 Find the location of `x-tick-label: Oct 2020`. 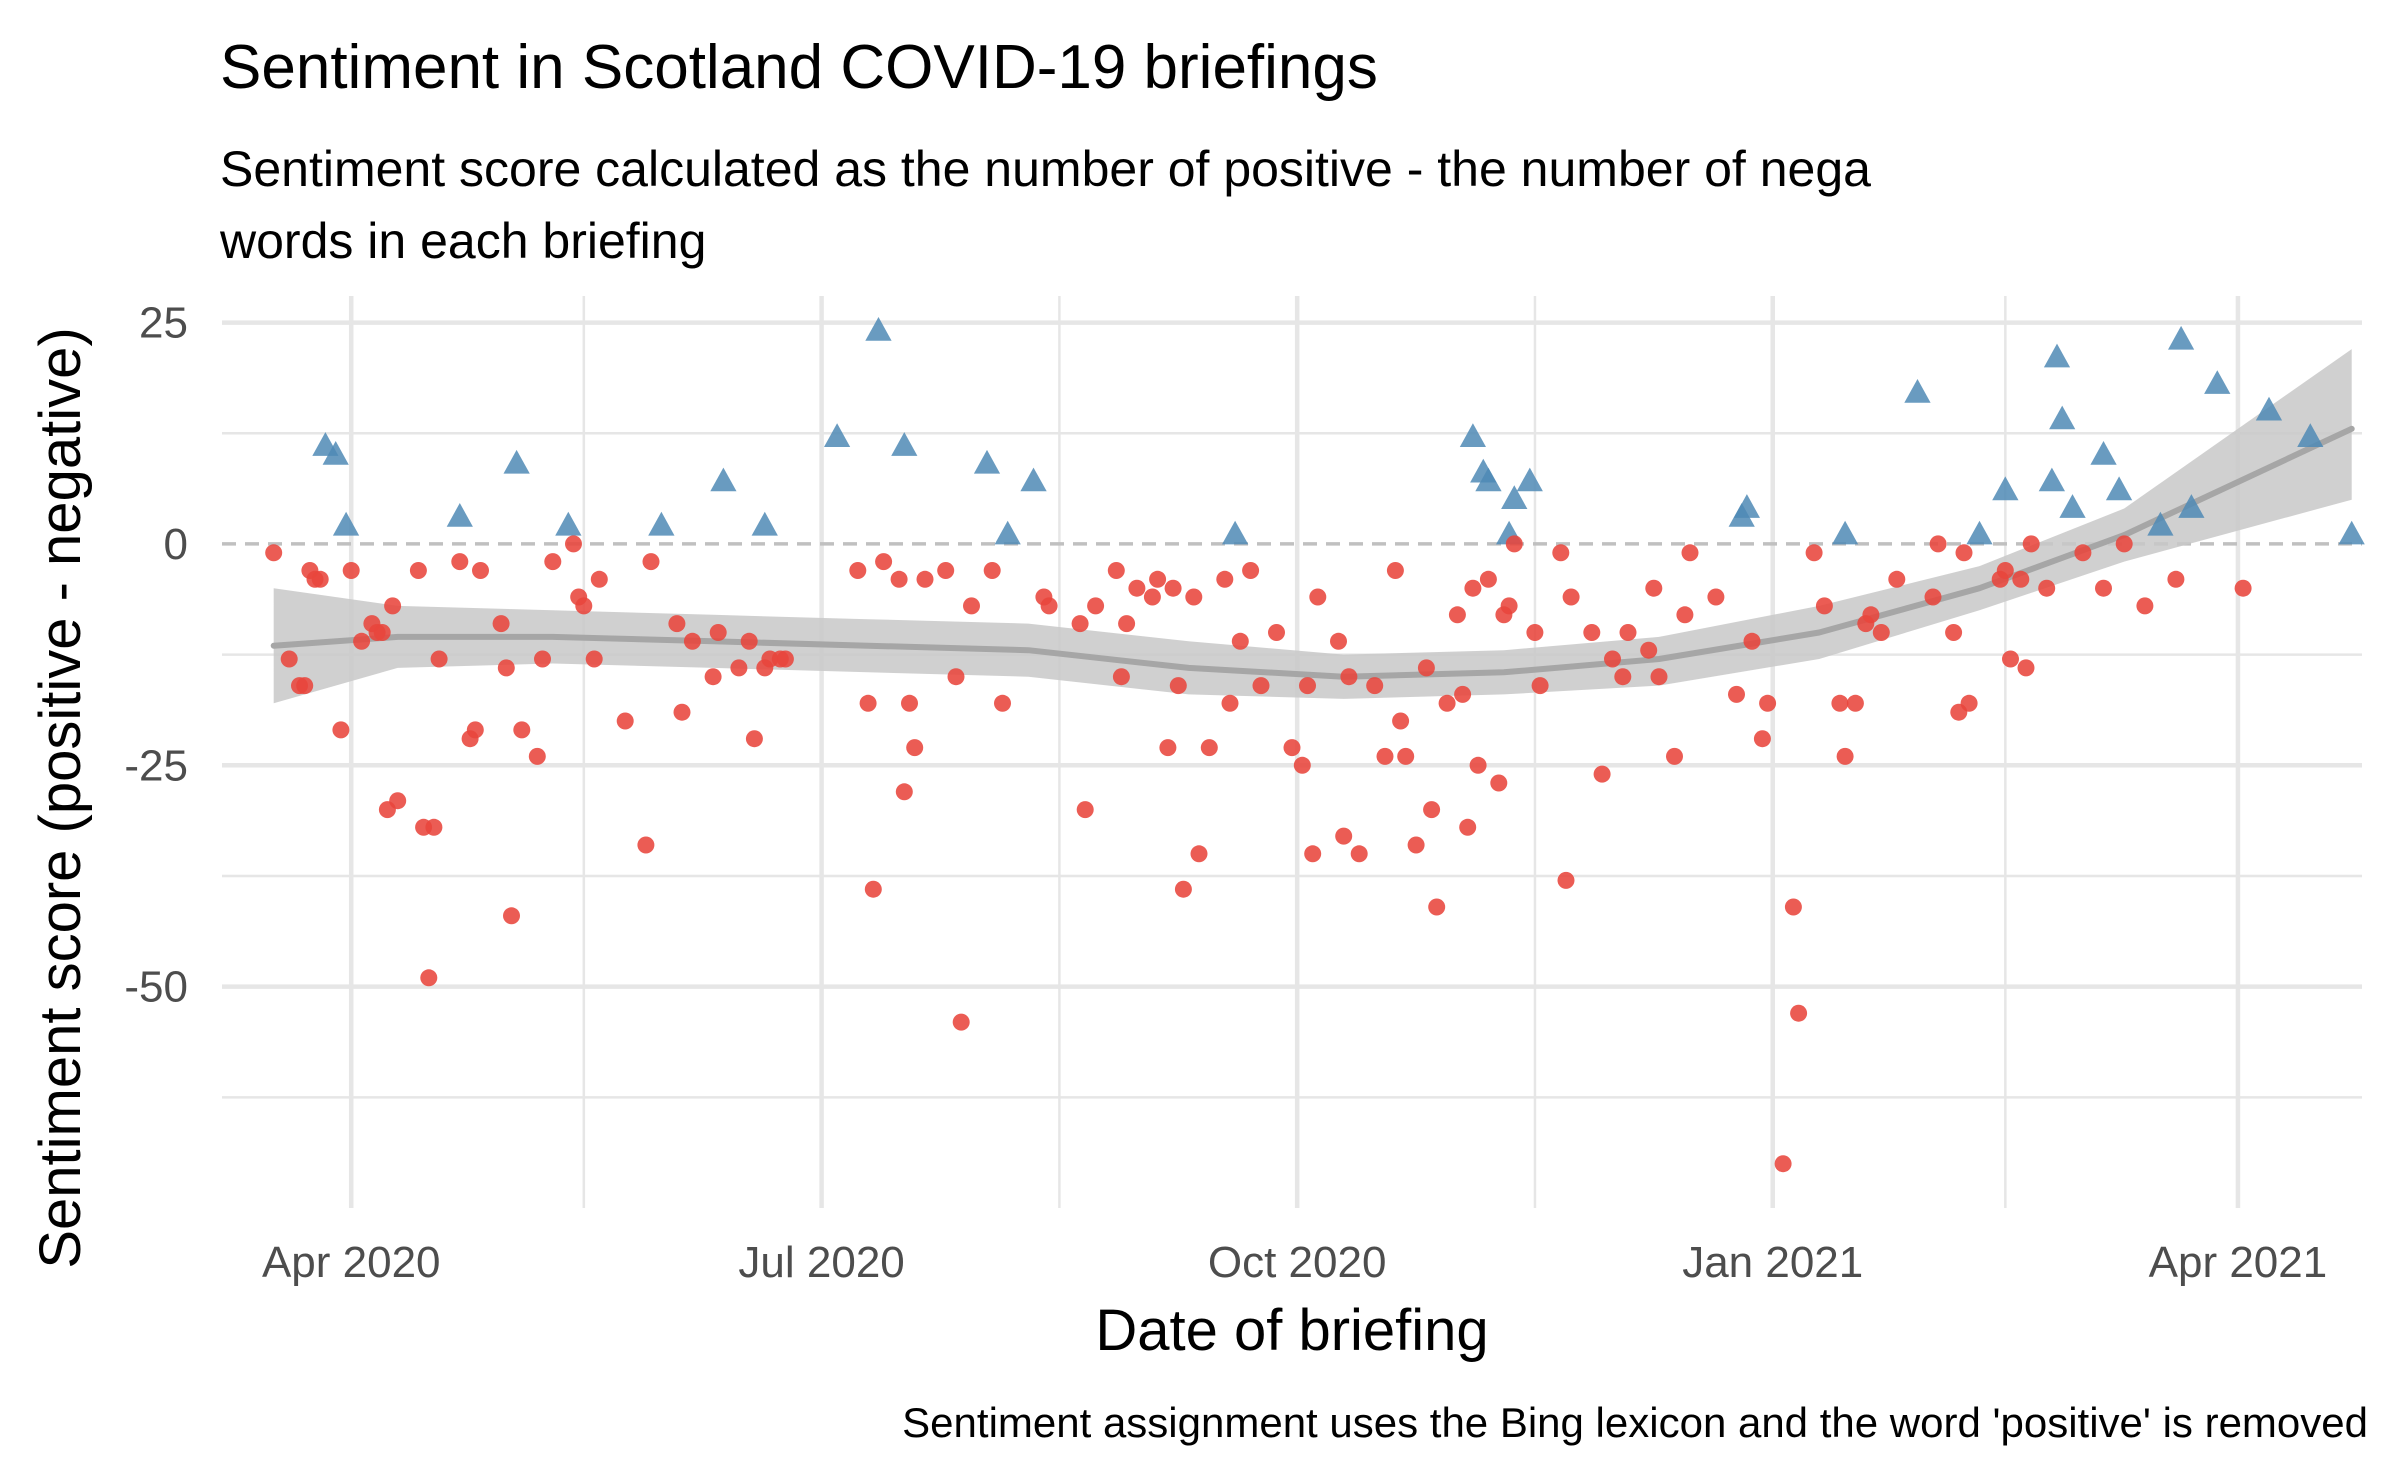

x-tick-label: Oct 2020 is located at coordinates (1297, 1262).